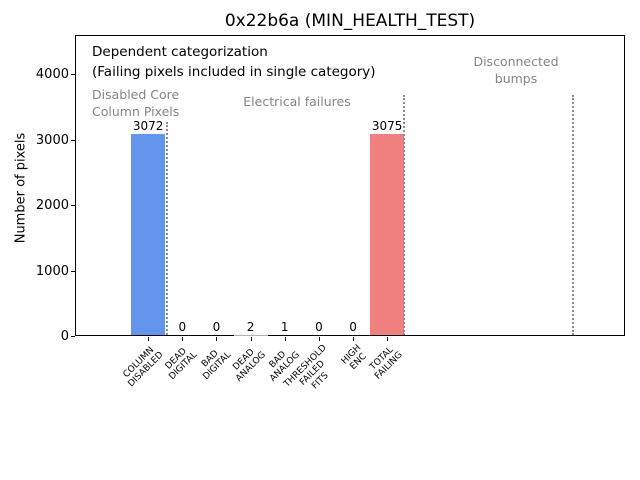  I want to click on x-tick-bad-analog, so click(285, 339).